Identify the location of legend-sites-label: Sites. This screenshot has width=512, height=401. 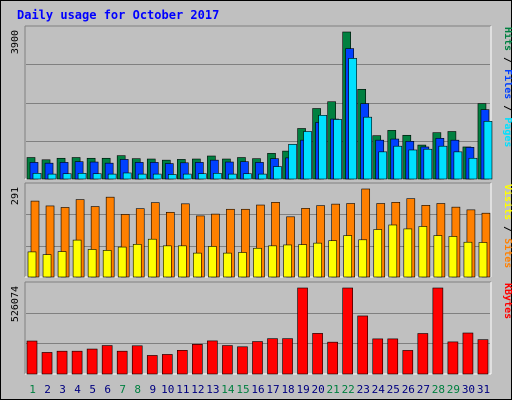
(507, 253).